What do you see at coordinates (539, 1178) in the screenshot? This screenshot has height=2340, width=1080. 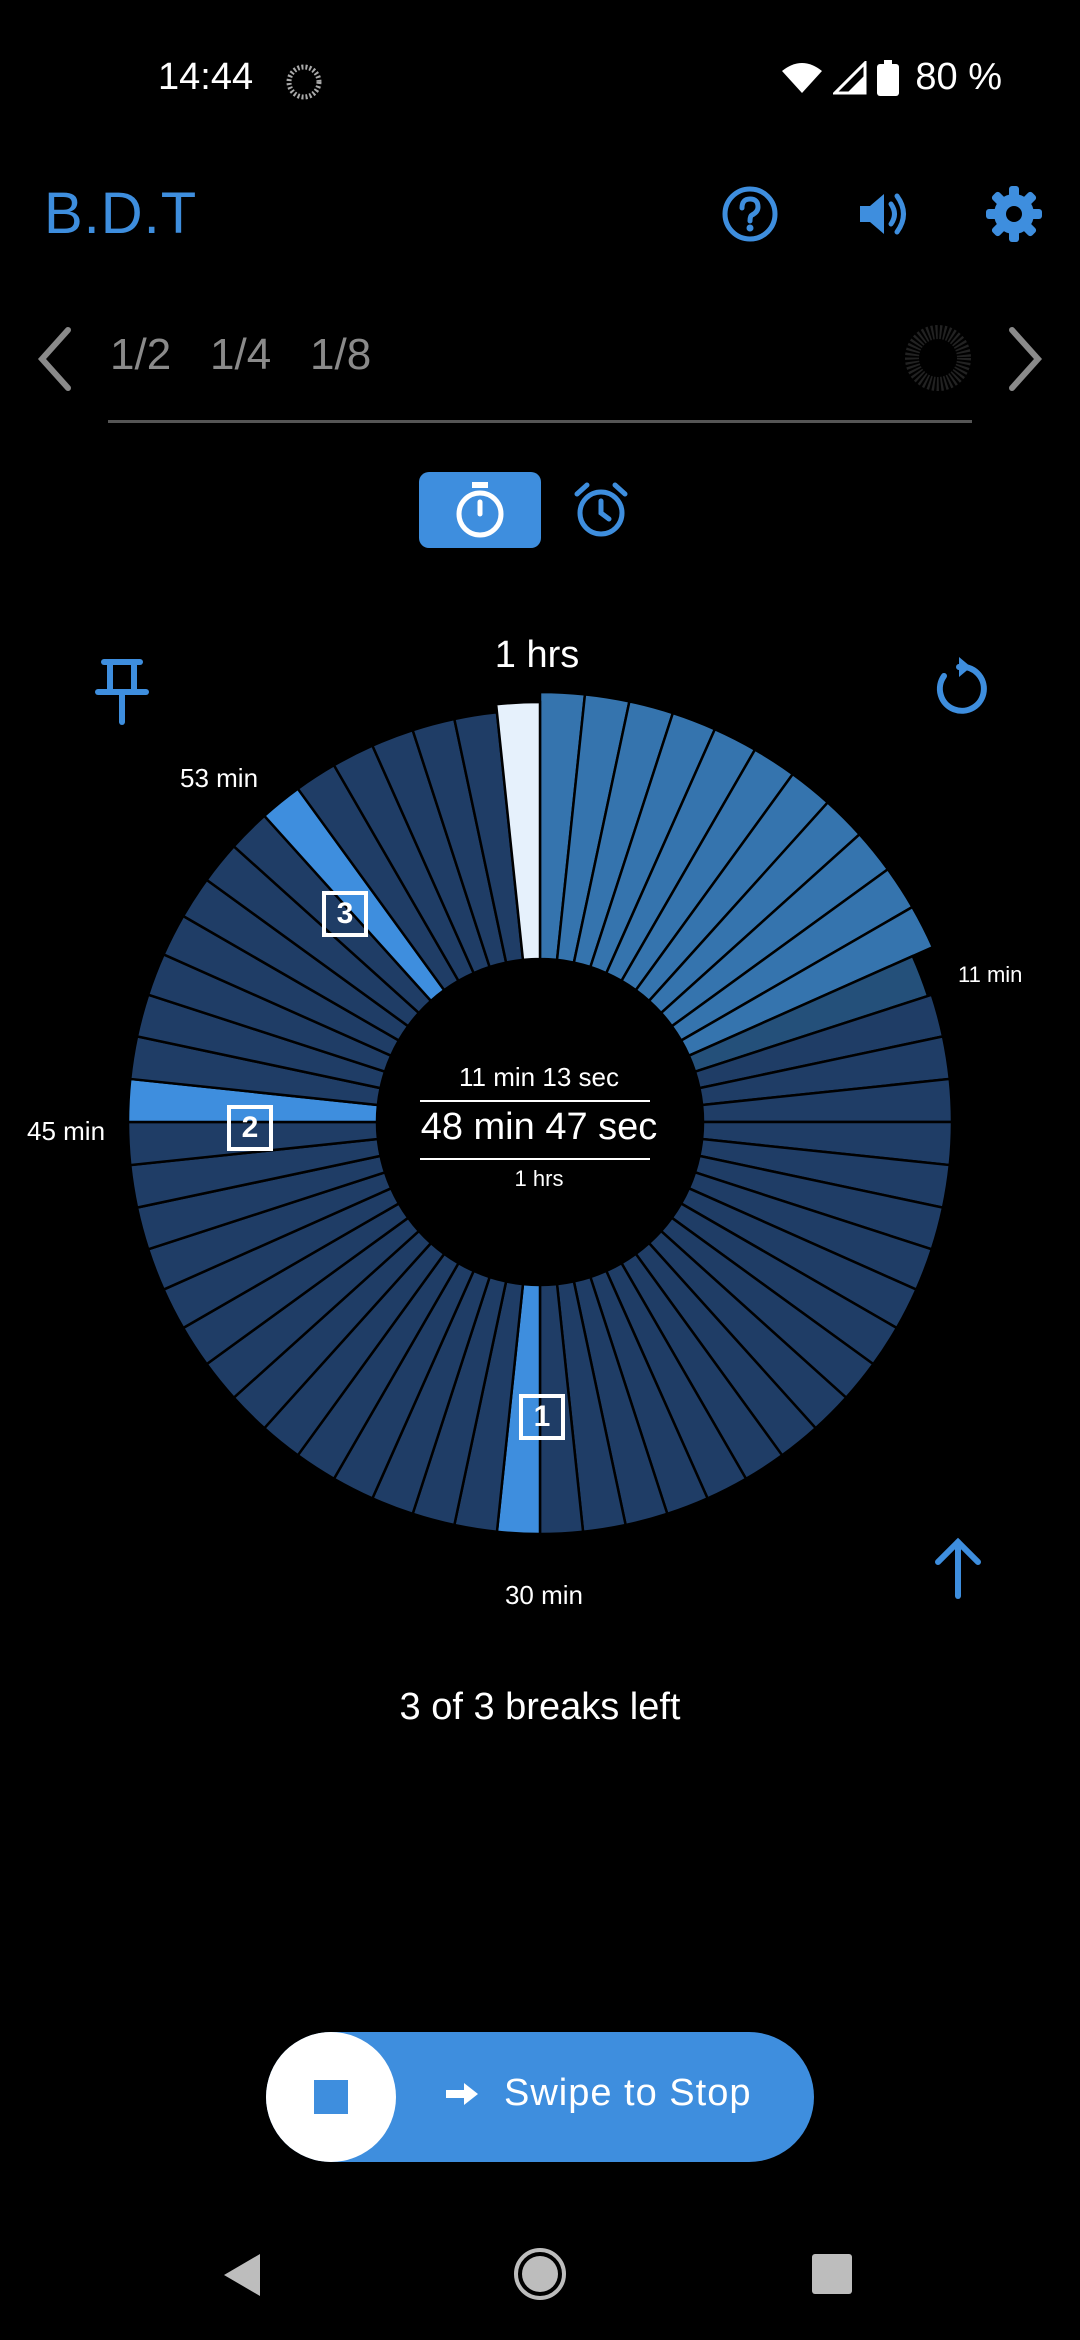 I see `total-time: 1 hrs` at bounding box center [539, 1178].